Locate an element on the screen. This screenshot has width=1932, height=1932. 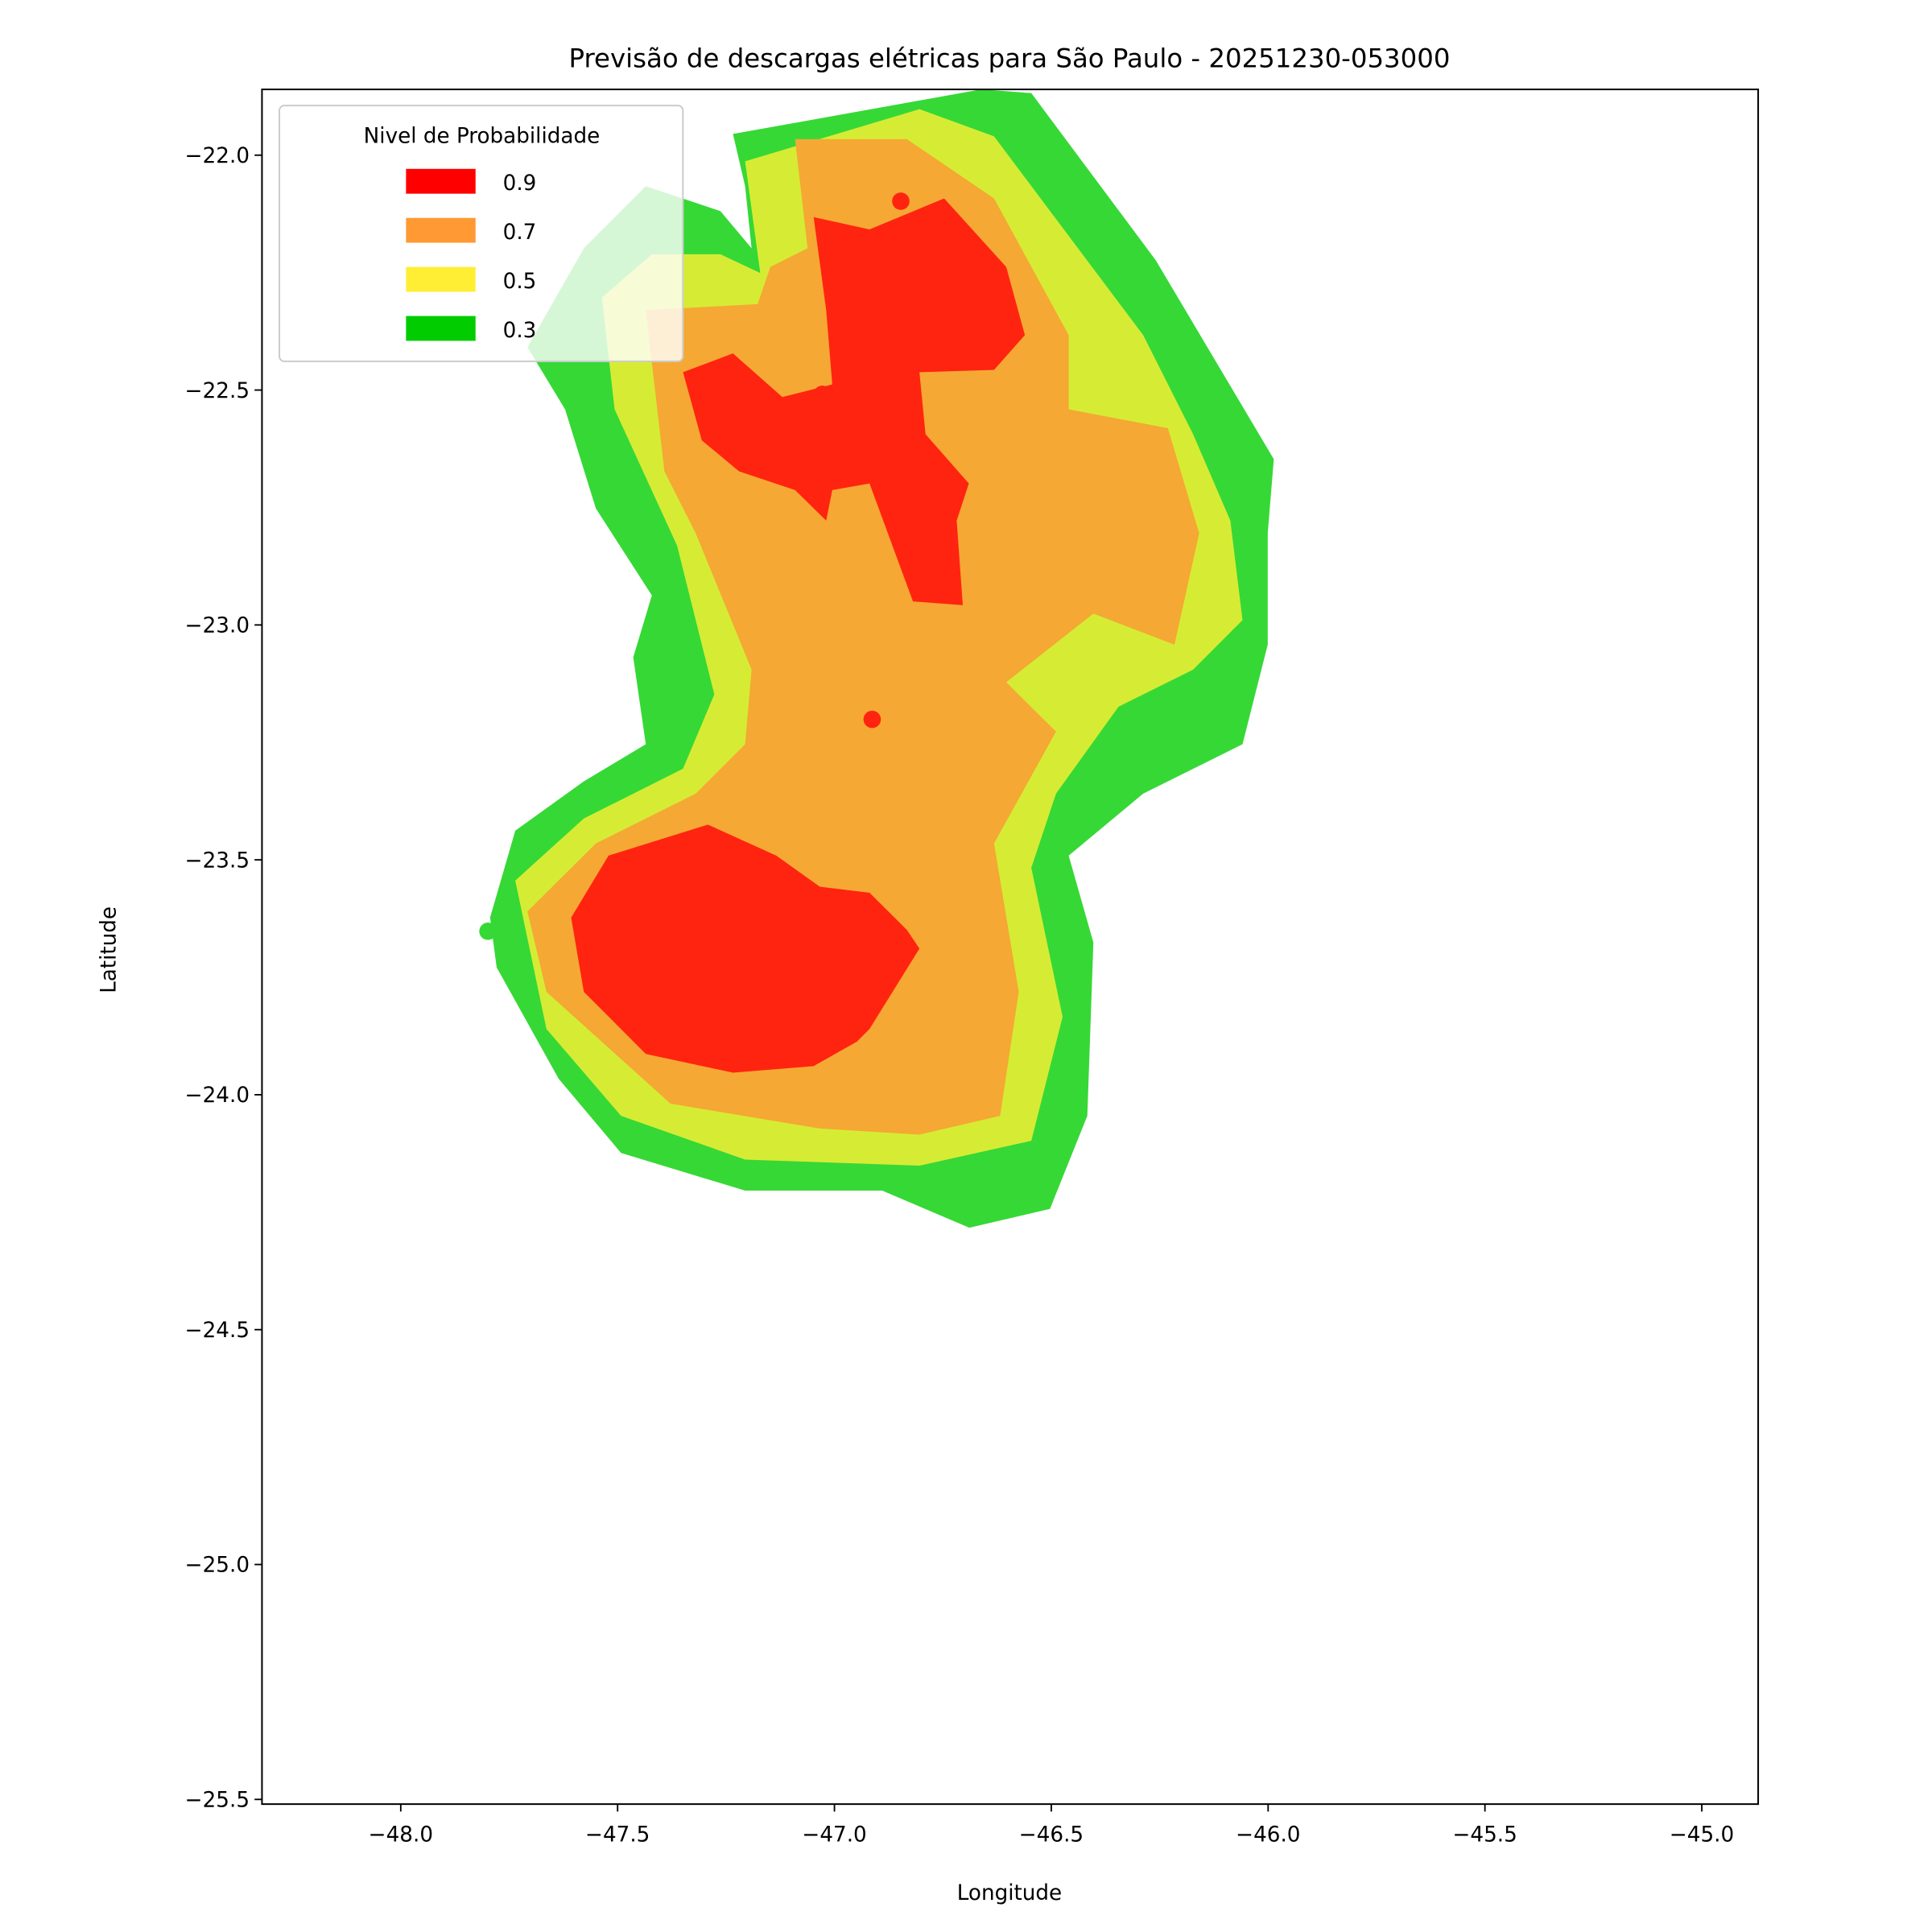
x-axis-label: Longitude is located at coordinates (1009, 1893).